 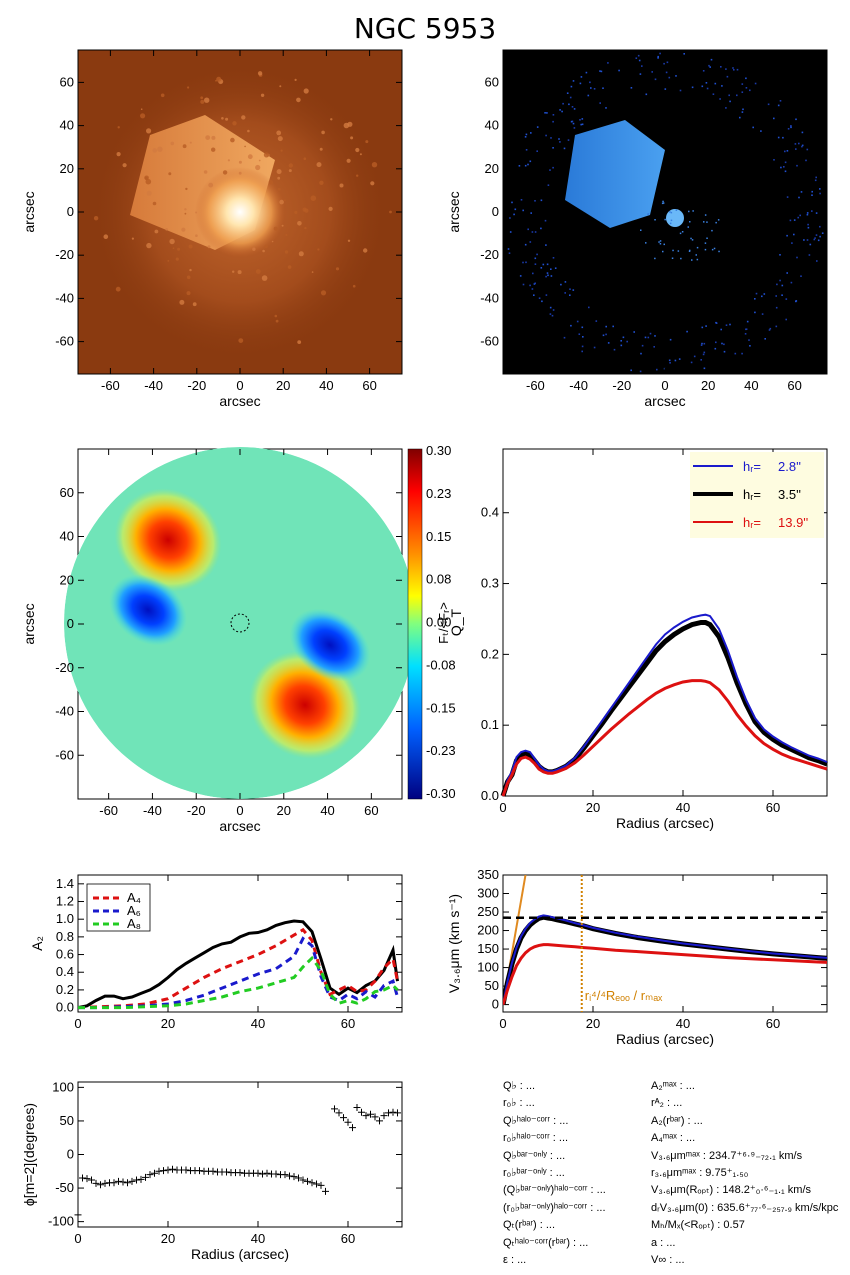 What do you see at coordinates (664, 401) in the screenshot?
I see `image-xlabel: arcsec` at bounding box center [664, 401].